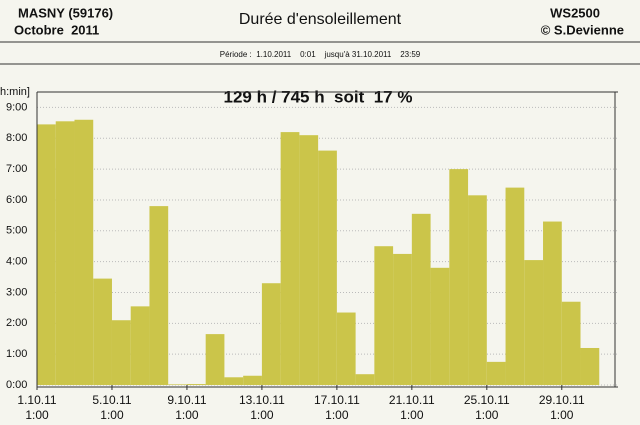  What do you see at coordinates (16, 107) in the screenshot?
I see `y-tick-label: 9:00` at bounding box center [16, 107].